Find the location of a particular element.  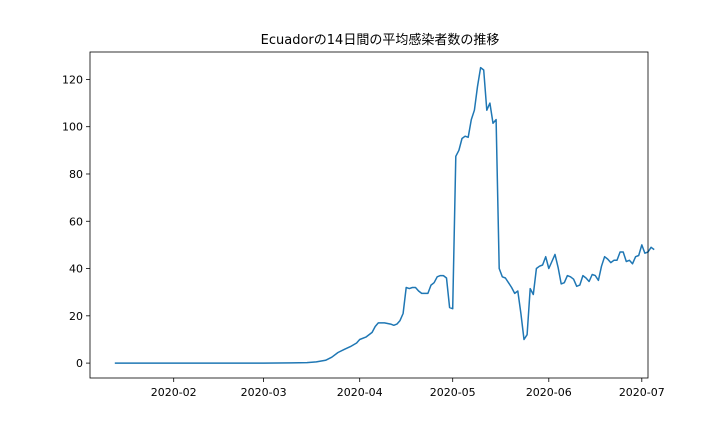

x-tick-label: 2020-03 is located at coordinates (264, 392).